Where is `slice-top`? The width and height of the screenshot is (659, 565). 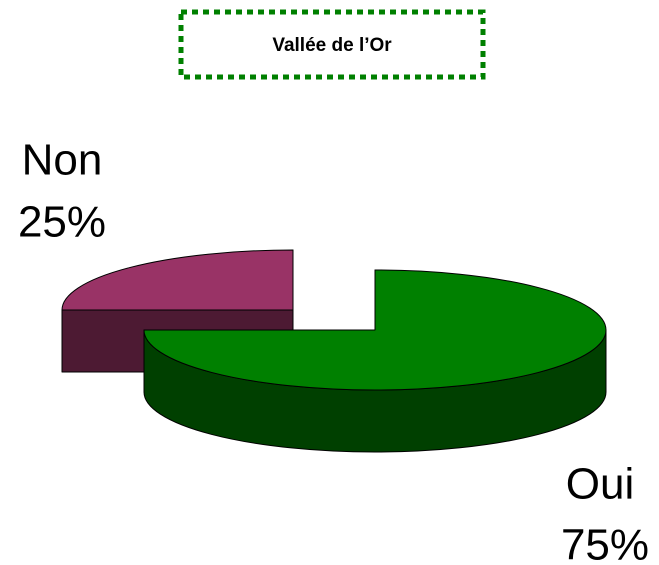
slice-top is located at coordinates (177, 280).